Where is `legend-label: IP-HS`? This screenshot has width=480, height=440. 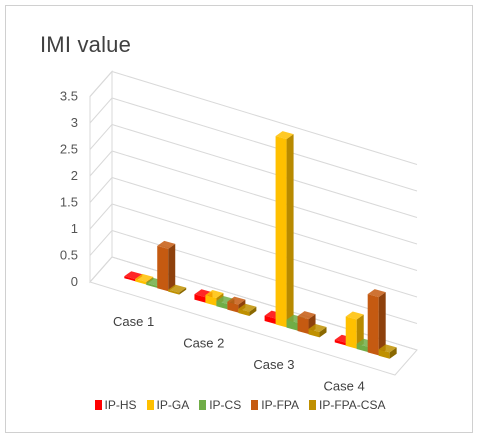
legend-label: IP-HS is located at coordinates (120, 405).